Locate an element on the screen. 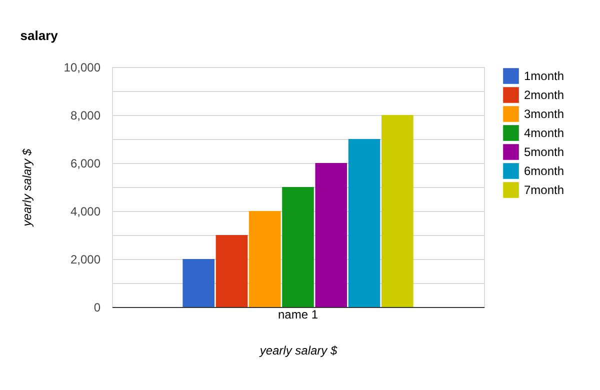  y-tick-label: 2,000 is located at coordinates (85, 259).